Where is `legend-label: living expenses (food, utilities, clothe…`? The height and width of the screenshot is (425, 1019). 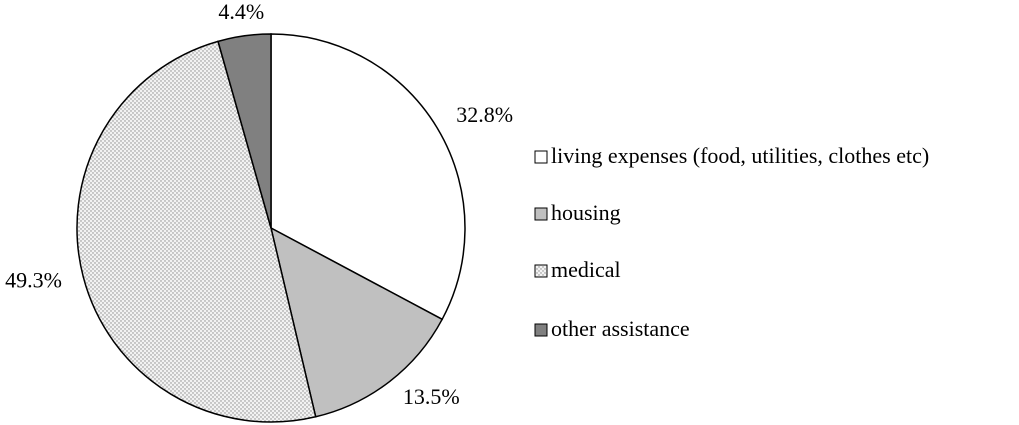
legend-label: living expenses (food, utilities, clothe… is located at coordinates (740, 155).